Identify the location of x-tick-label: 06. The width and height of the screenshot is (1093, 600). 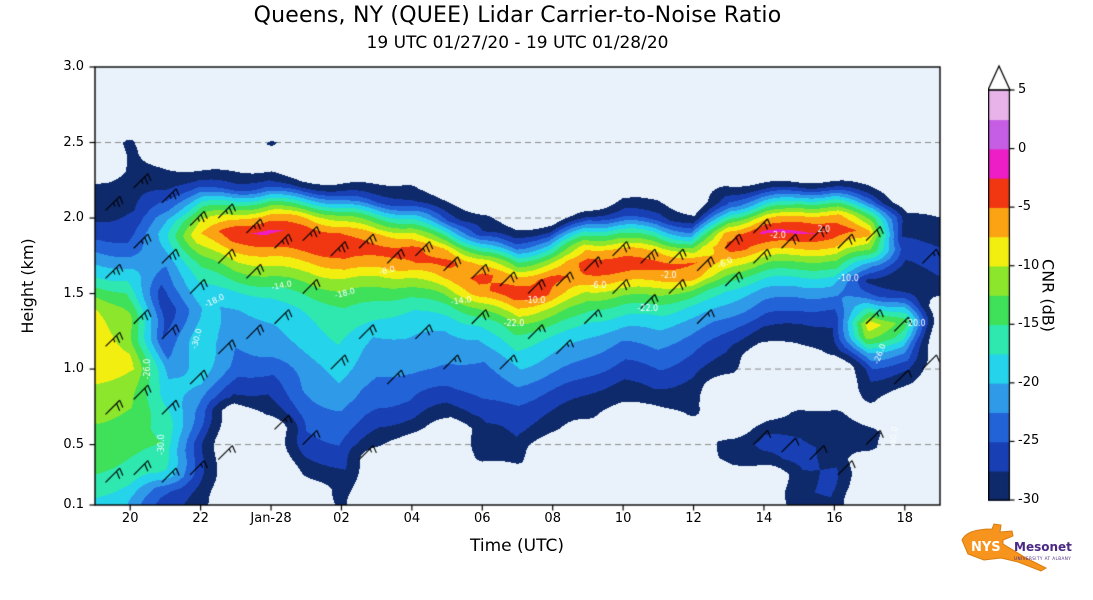
(482, 518).